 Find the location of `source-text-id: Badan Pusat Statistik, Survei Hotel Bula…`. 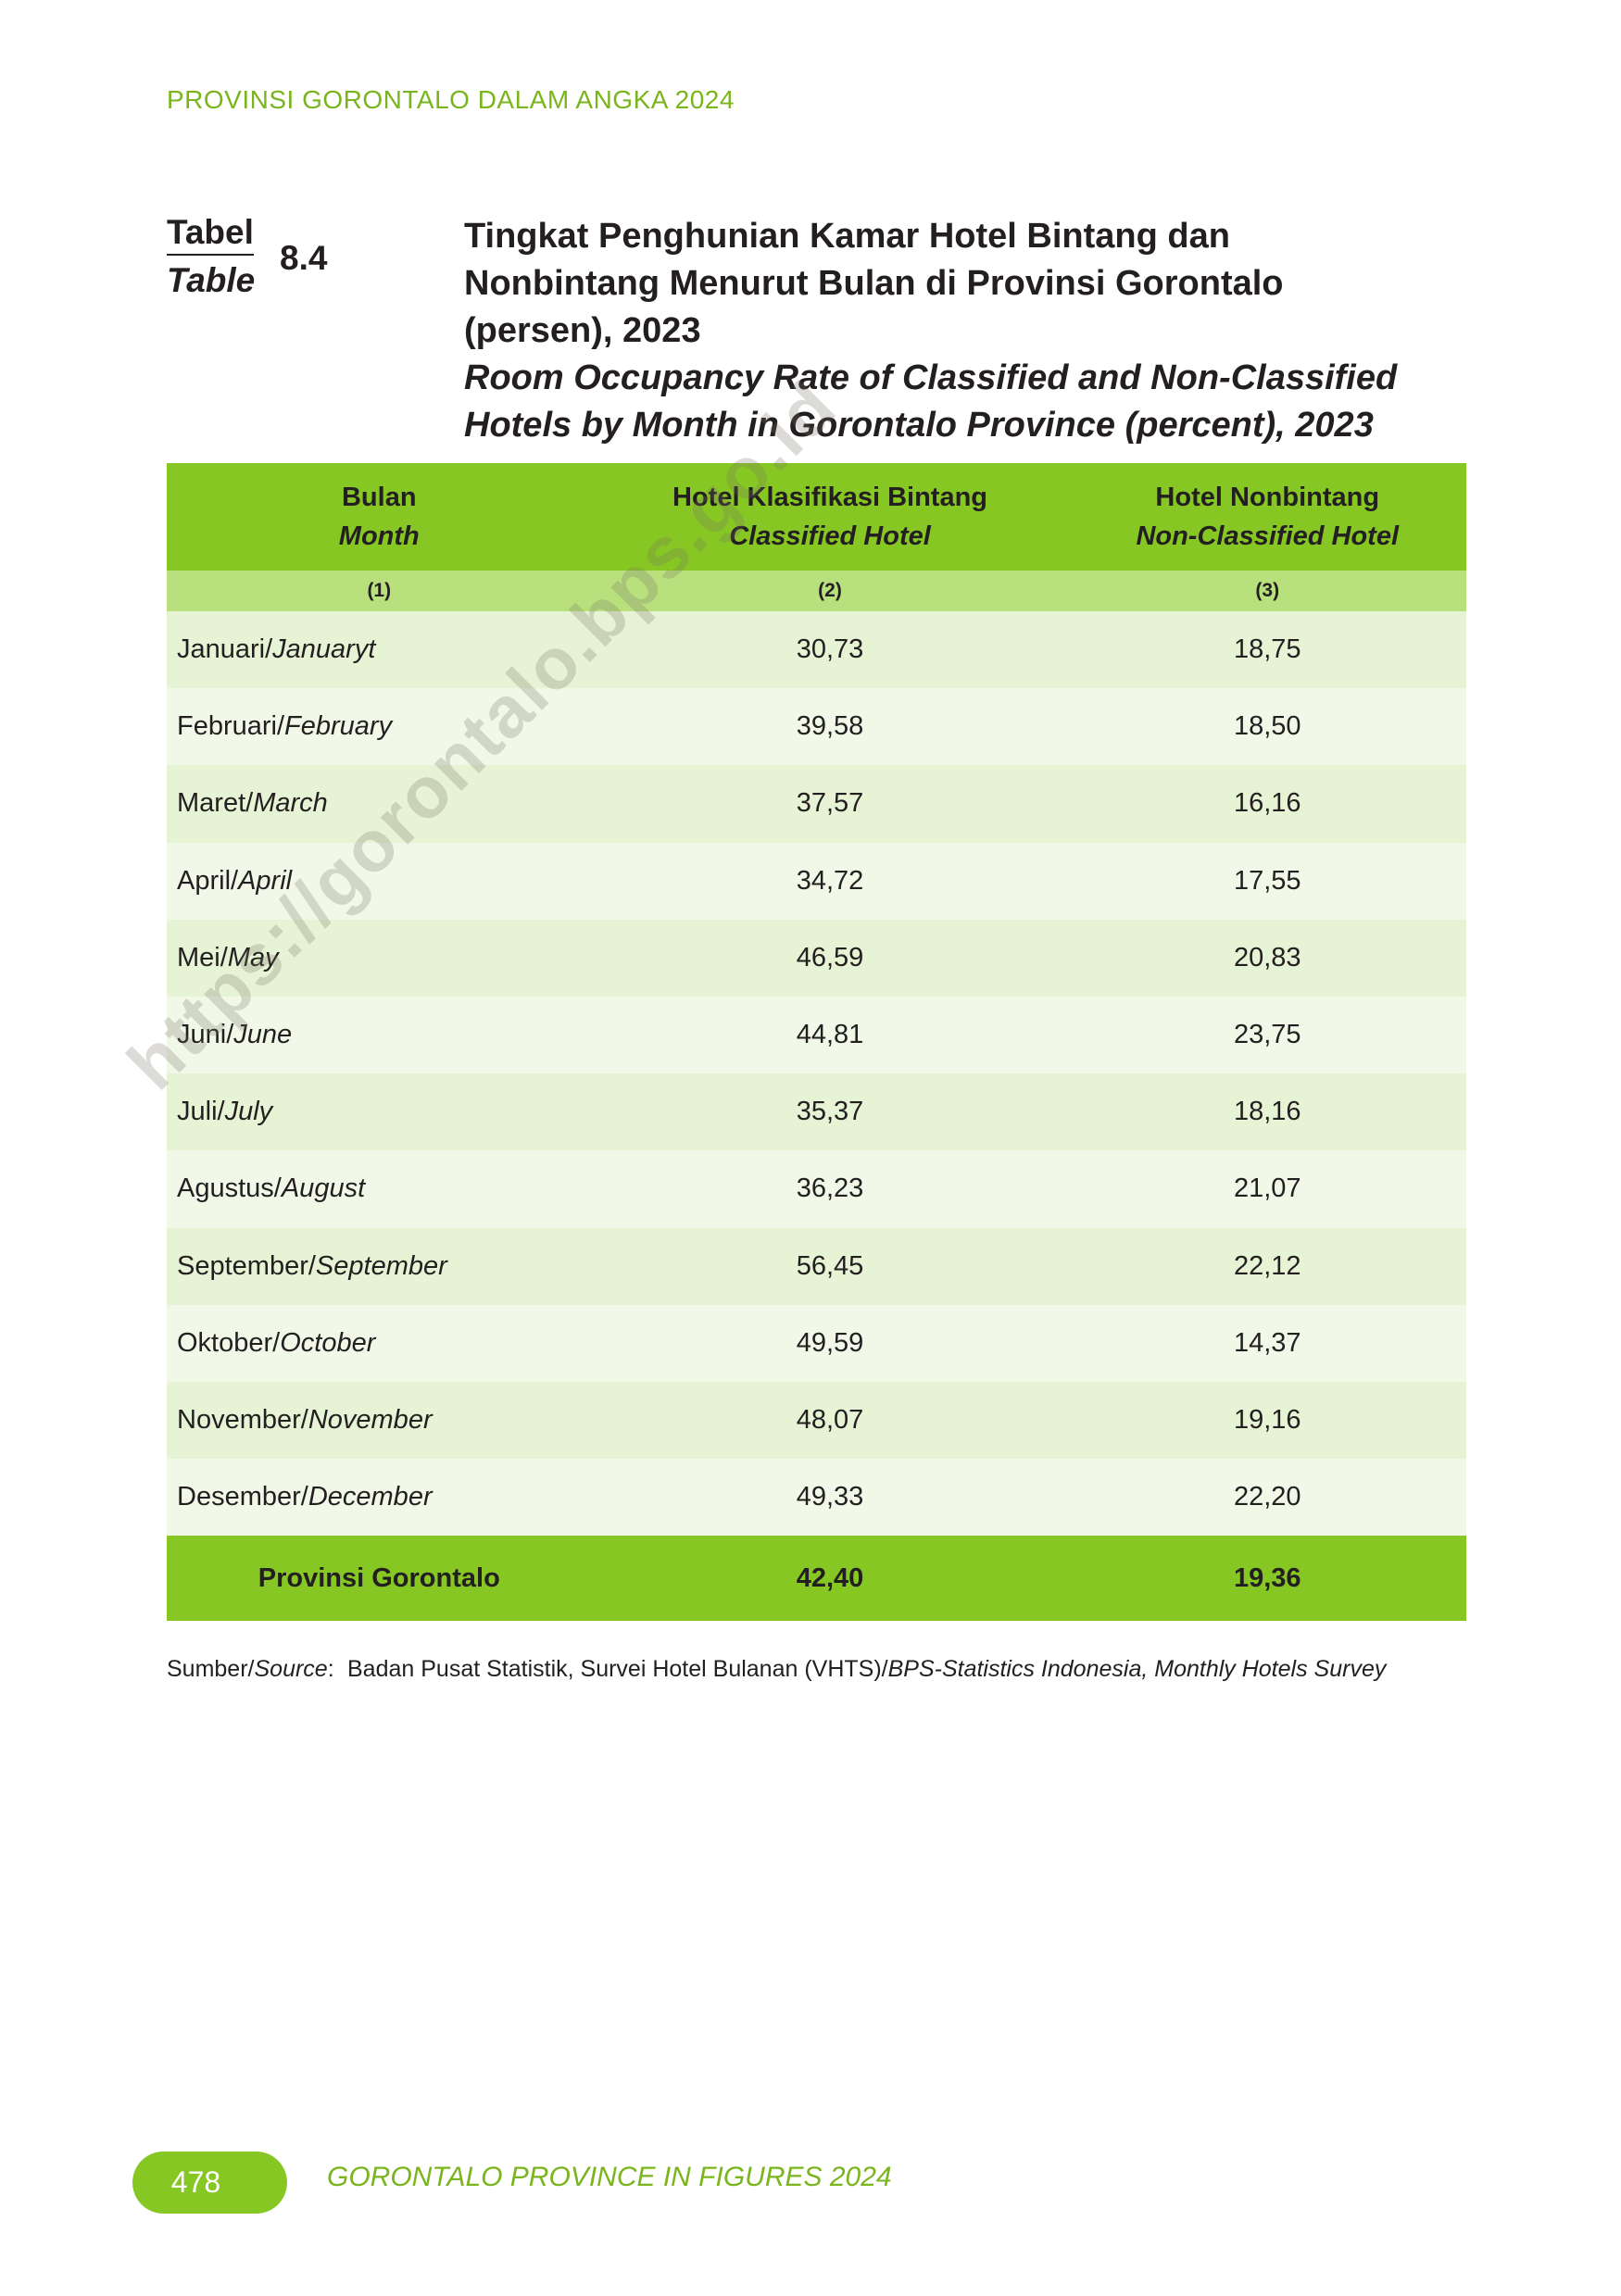

source-text-id: Badan Pusat Statistik, Survei Hotel Bula… is located at coordinates (617, 1669).